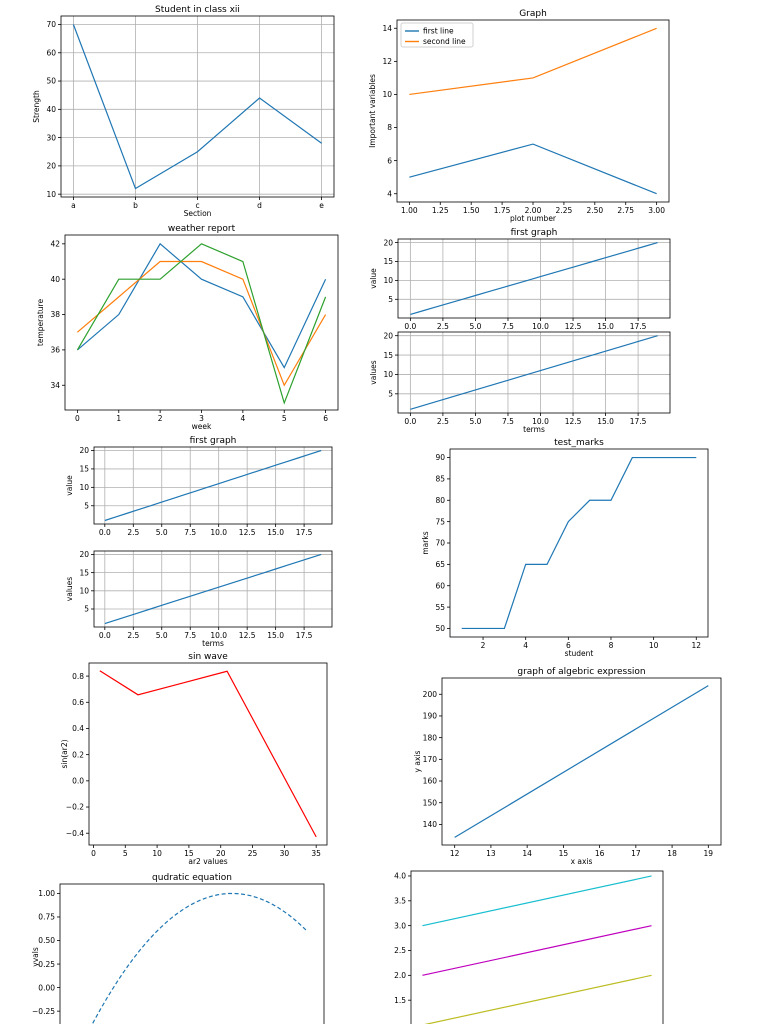 This screenshot has width=768, height=1024. What do you see at coordinates (321, 205) in the screenshot?
I see `x-tick-label: e` at bounding box center [321, 205].